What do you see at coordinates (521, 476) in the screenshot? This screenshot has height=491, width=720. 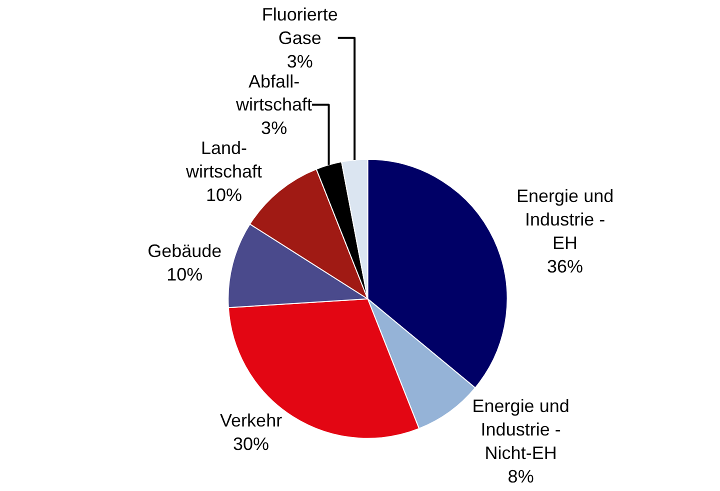 I see `data-label: 8%` at bounding box center [521, 476].